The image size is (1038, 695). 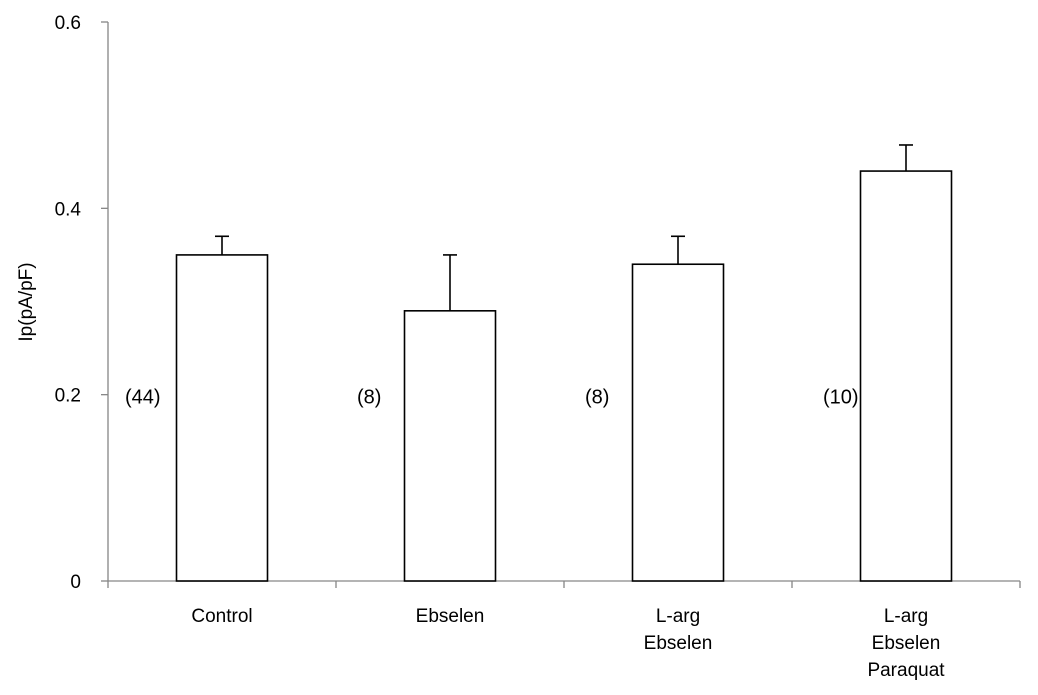 What do you see at coordinates (143, 398) in the screenshot?
I see `data-annotation: (44)` at bounding box center [143, 398].